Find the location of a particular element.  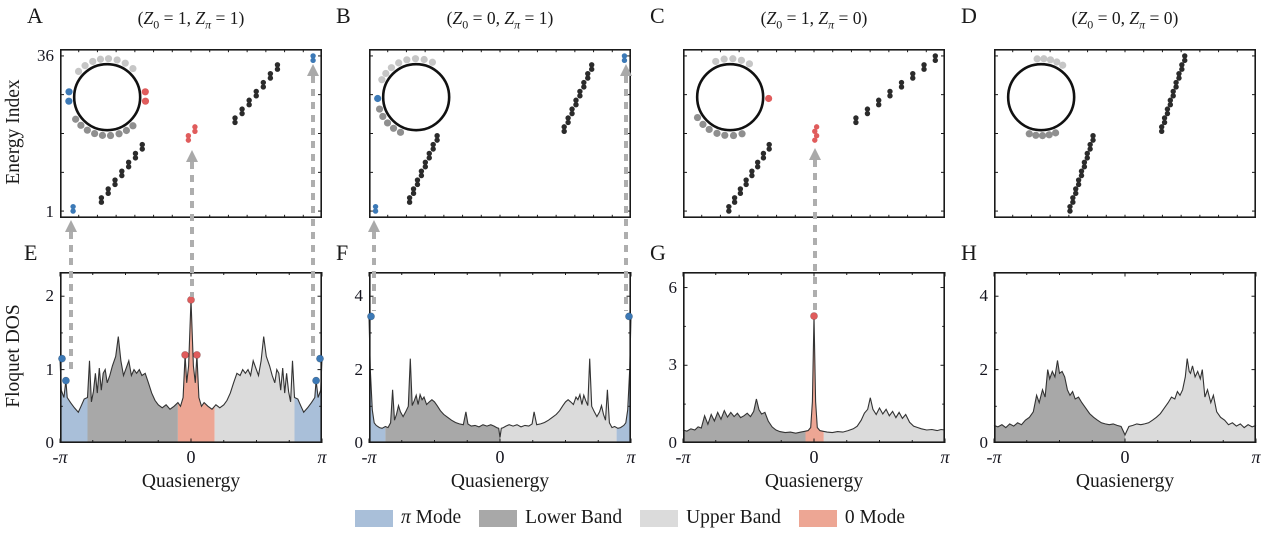

dos-chart-e is located at coordinates (191, 357).